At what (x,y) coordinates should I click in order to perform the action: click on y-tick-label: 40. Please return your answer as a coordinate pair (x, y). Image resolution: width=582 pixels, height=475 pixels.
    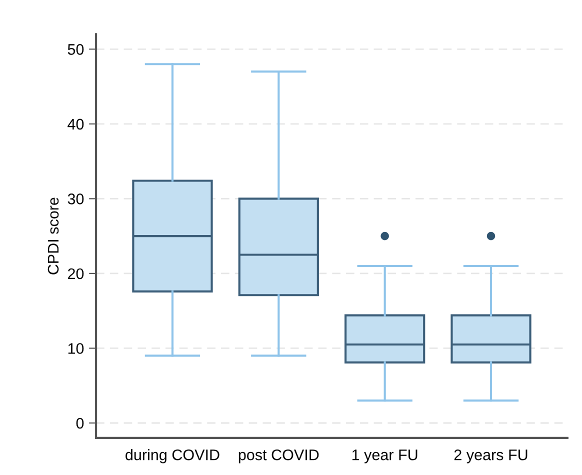
    Looking at the image, I should click on (76, 124).